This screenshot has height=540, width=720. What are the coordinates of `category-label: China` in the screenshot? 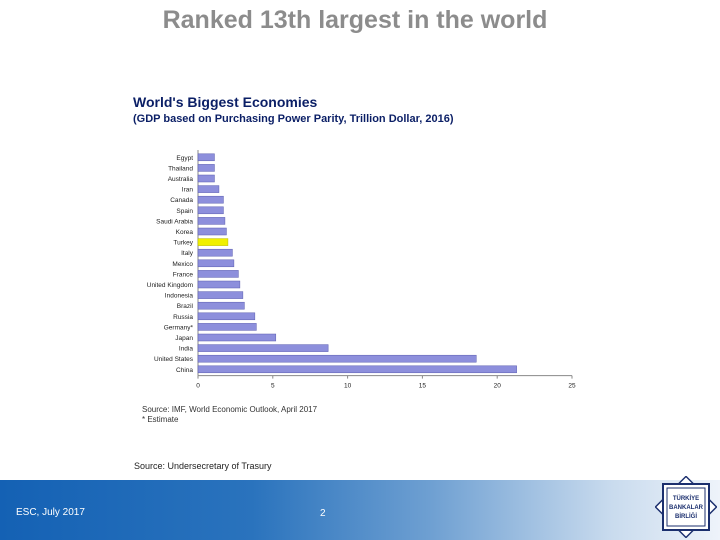 It's located at (184, 370).